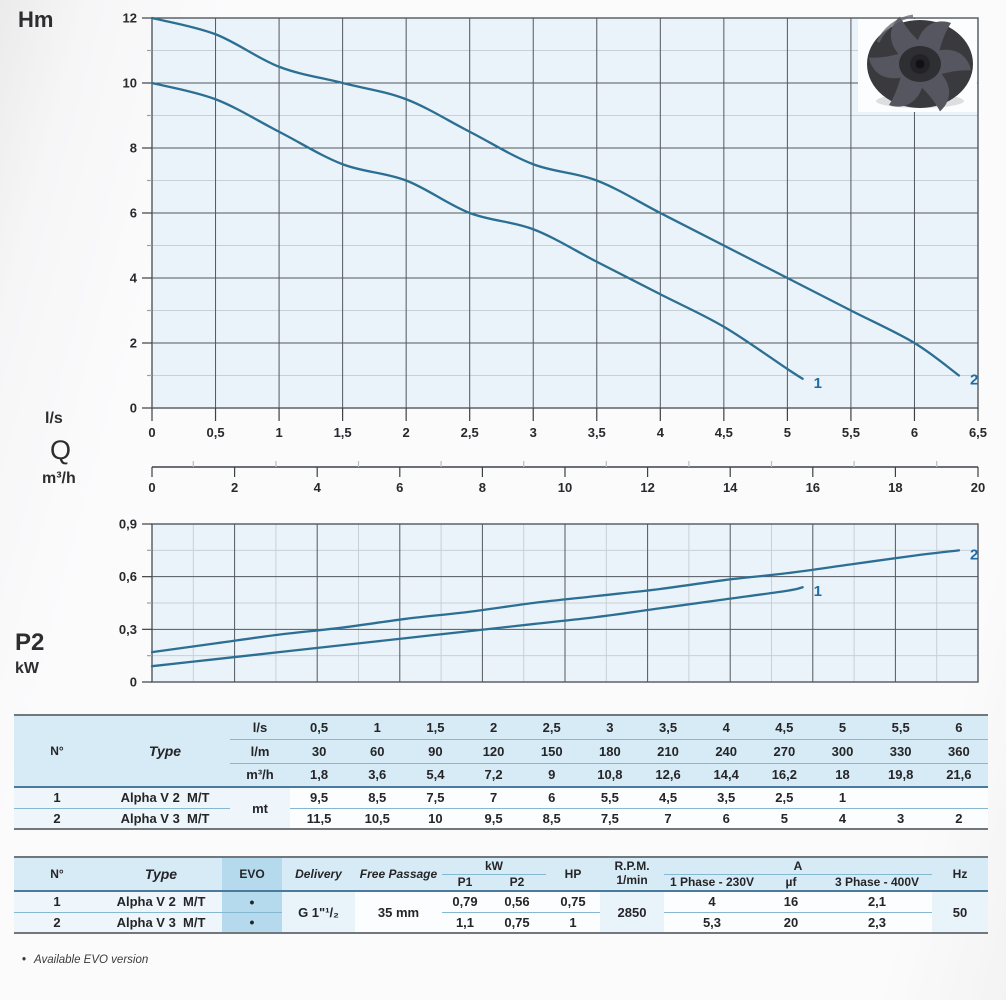 The width and height of the screenshot is (1006, 1000). Describe the element at coordinates (668, 775) in the screenshot. I see `flow-header-value: 12,6` at that location.